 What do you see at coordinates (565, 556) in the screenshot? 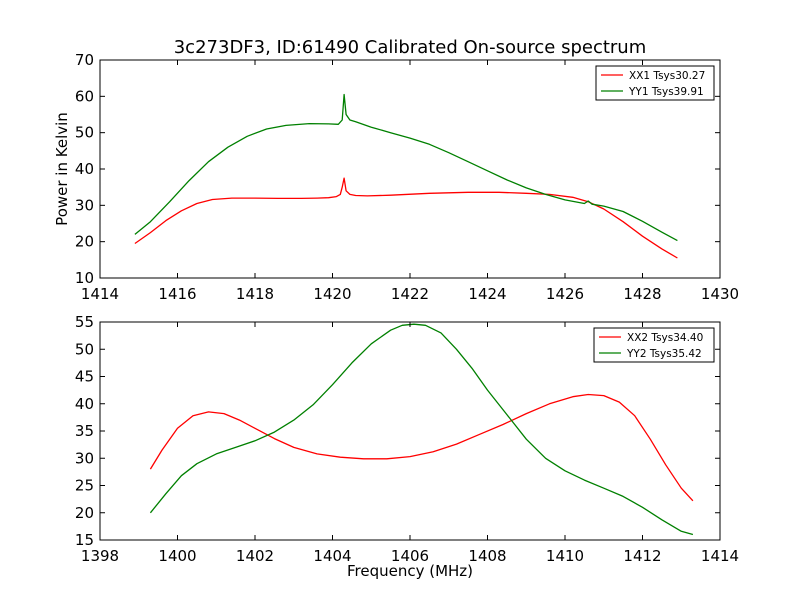
I see `x-tick-label: 1410` at bounding box center [565, 556].